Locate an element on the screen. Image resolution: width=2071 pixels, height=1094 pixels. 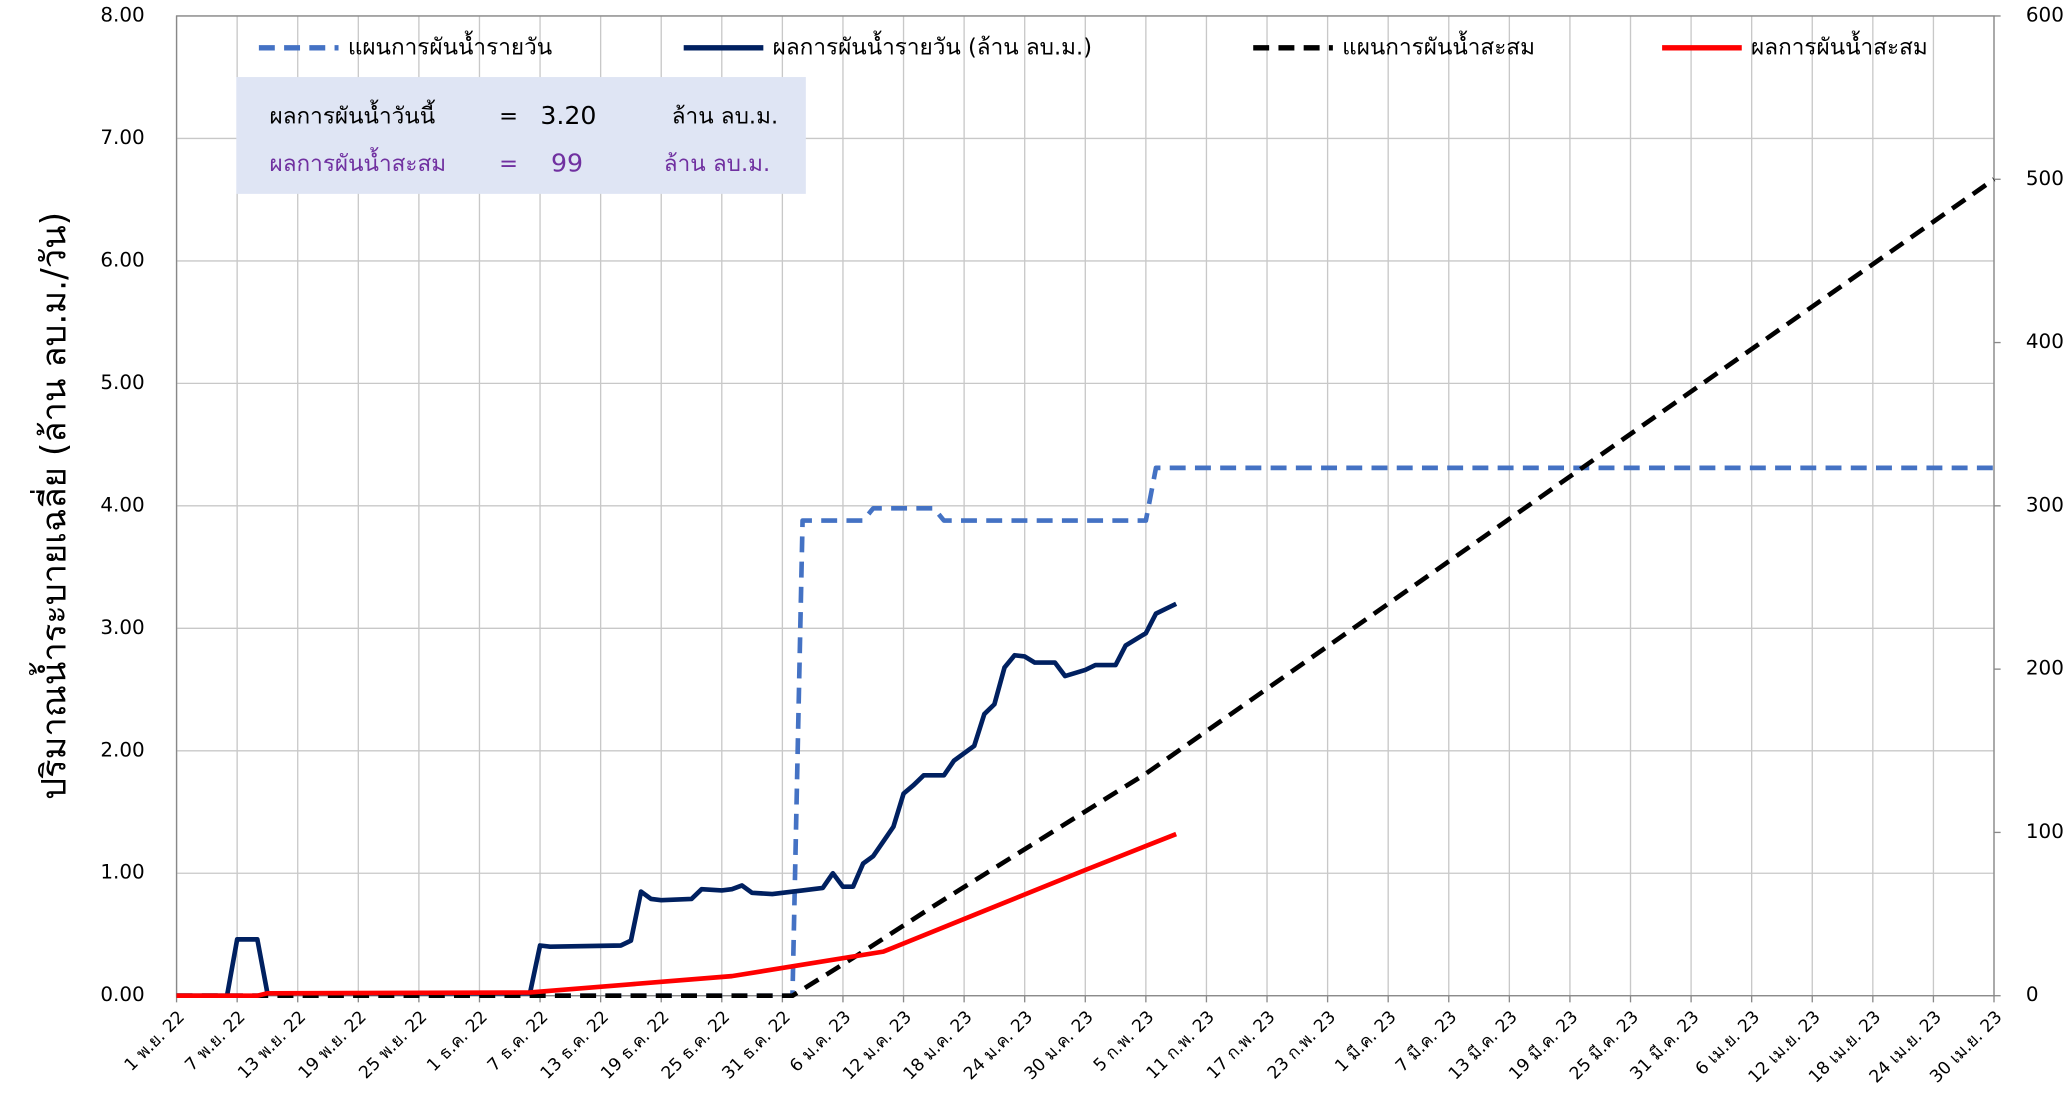
y-tick-label: 6.00 is located at coordinates (122, 259).